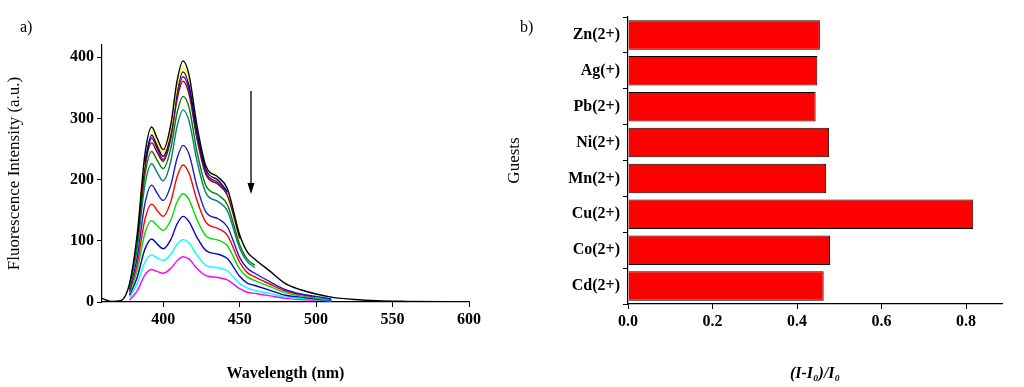  What do you see at coordinates (628, 320) in the screenshot?
I see `x-tick-label: 0.0` at bounding box center [628, 320].